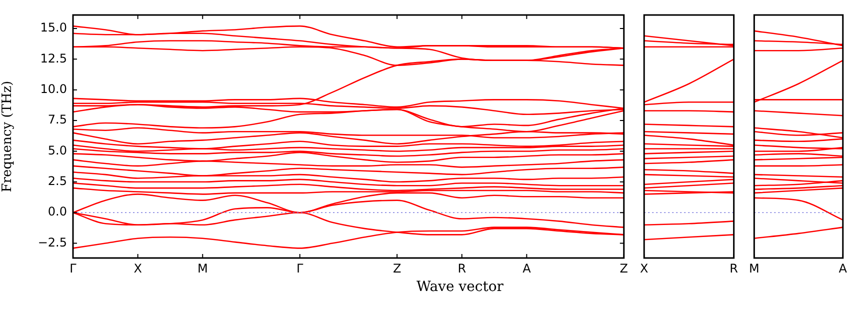  What do you see at coordinates (57, 181) in the screenshot?
I see `y-tick-label: 2.5` at bounding box center [57, 181].